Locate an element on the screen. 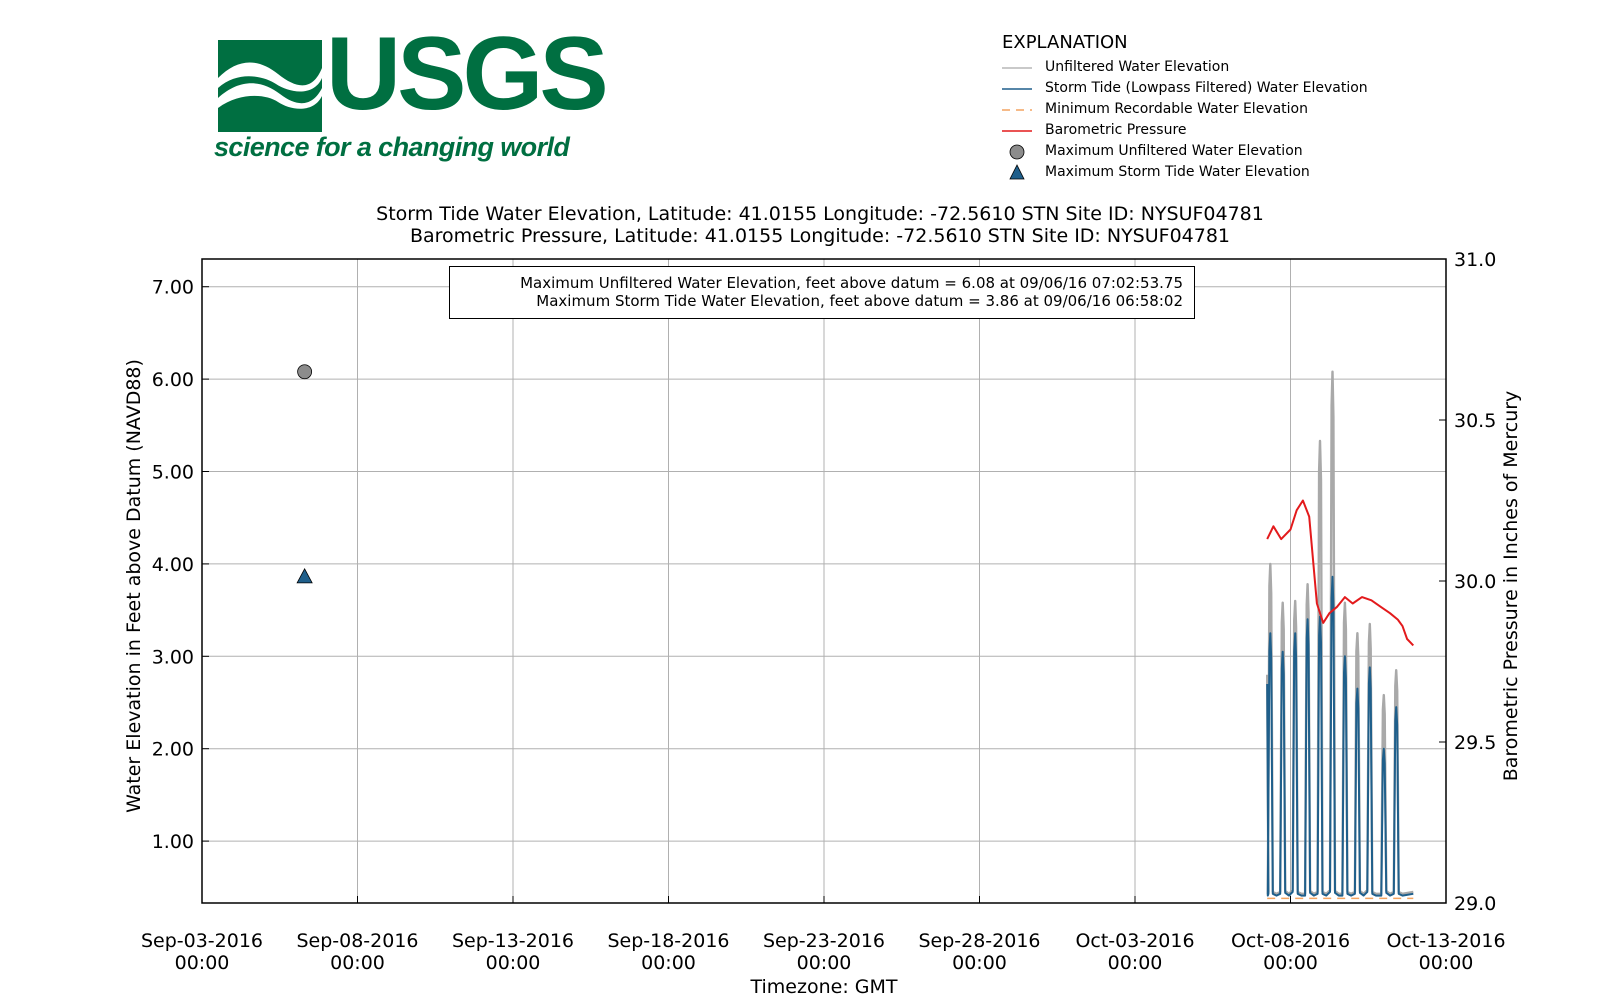 The width and height of the screenshot is (1600, 1000). max-storm-tide-marker is located at coordinates (304, 575).